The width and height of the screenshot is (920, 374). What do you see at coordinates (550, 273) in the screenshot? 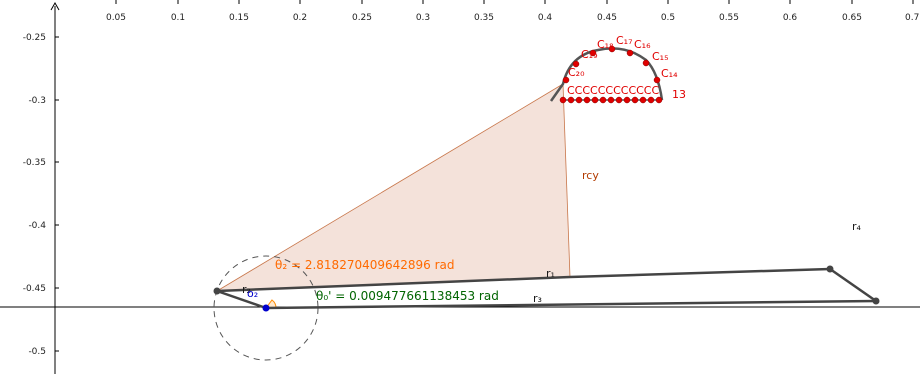
I see `r1-label: r₁` at bounding box center [550, 273].